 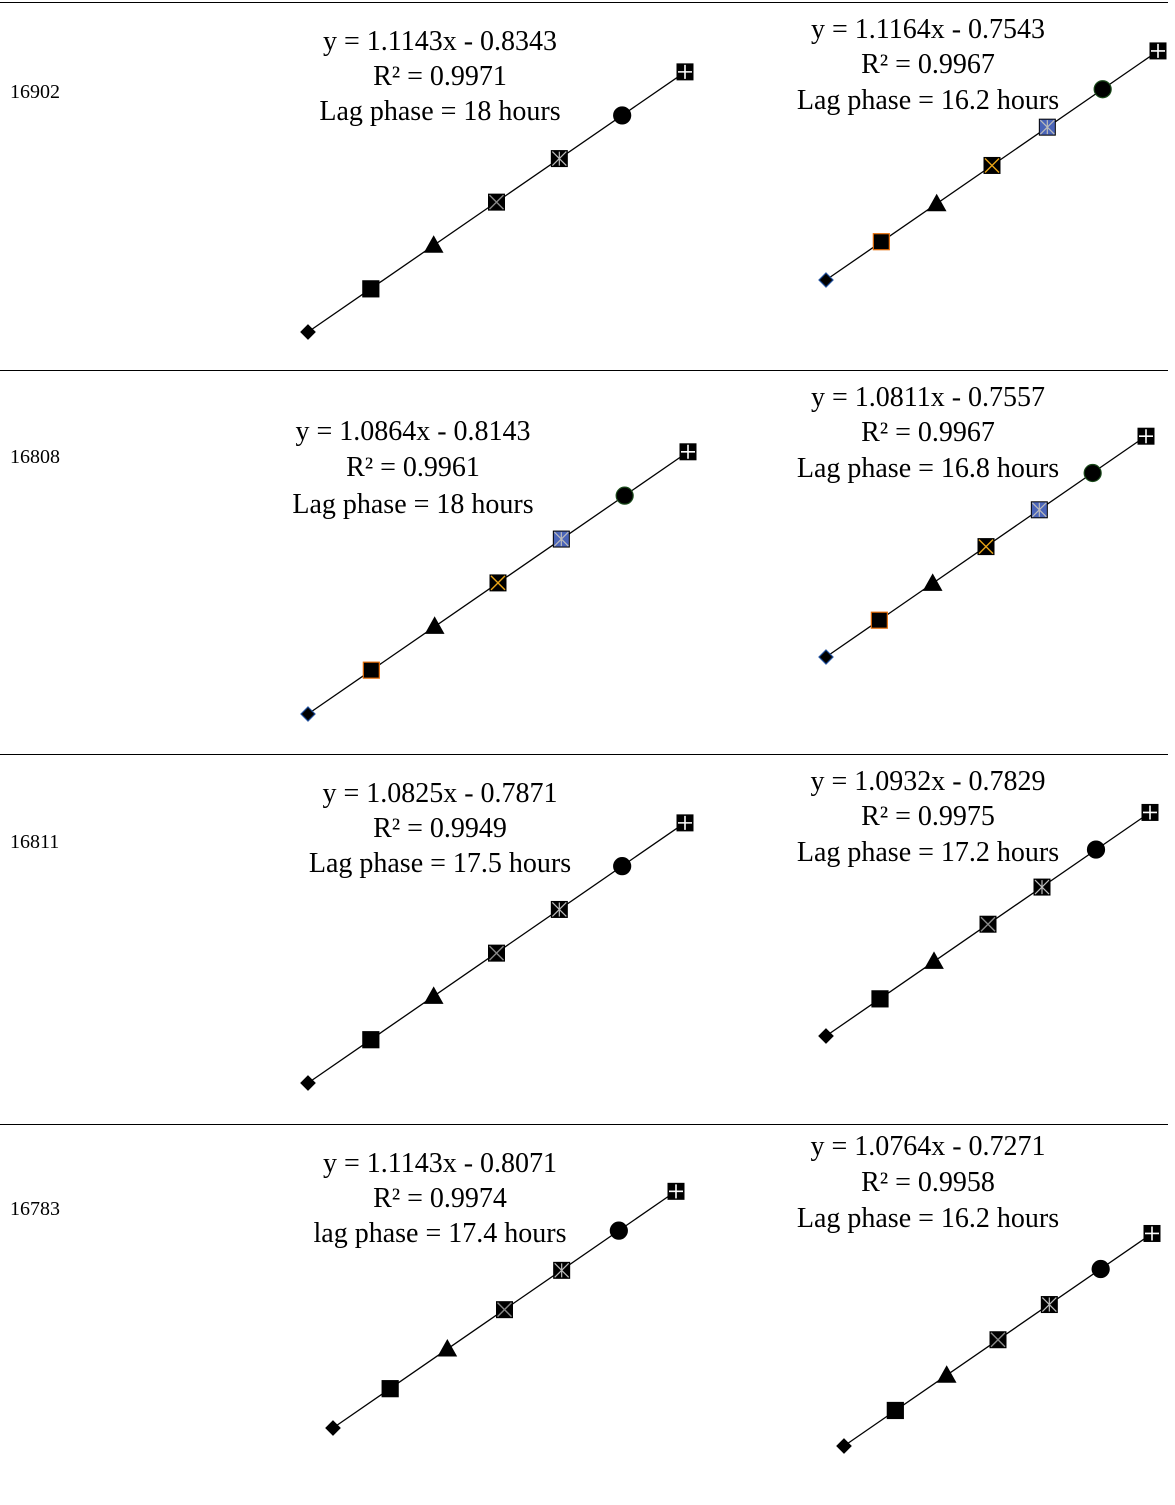 What do you see at coordinates (440, 863) in the screenshot?
I see `lag-phase-label: Lag phase = 17.5 hours` at bounding box center [440, 863].